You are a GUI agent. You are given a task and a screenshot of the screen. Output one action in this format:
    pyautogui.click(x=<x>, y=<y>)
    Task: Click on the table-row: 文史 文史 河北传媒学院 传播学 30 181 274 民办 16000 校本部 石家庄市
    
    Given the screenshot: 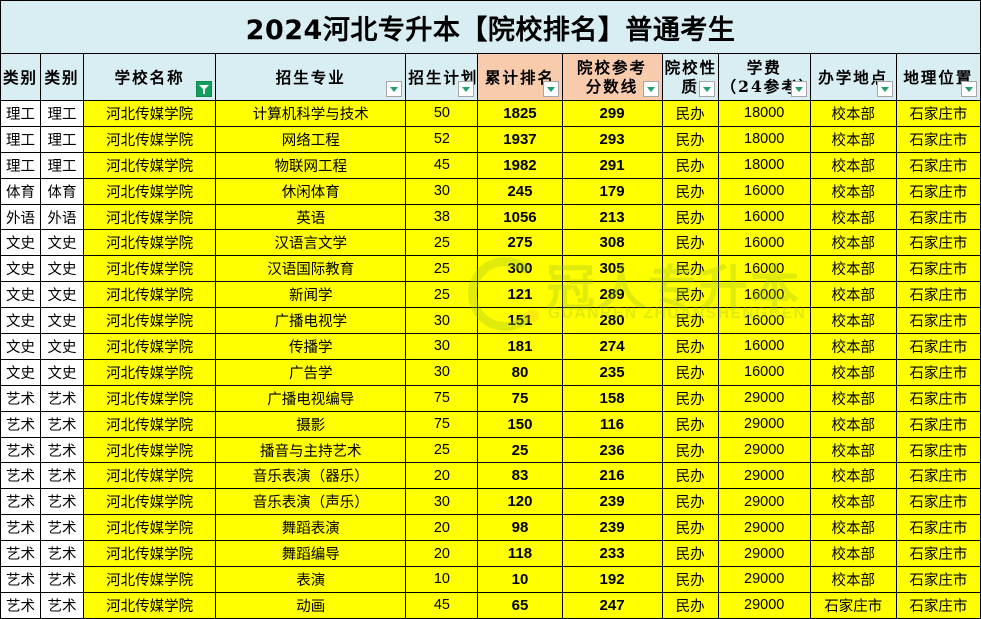 What is the action you would take?
    pyautogui.click(x=490, y=346)
    